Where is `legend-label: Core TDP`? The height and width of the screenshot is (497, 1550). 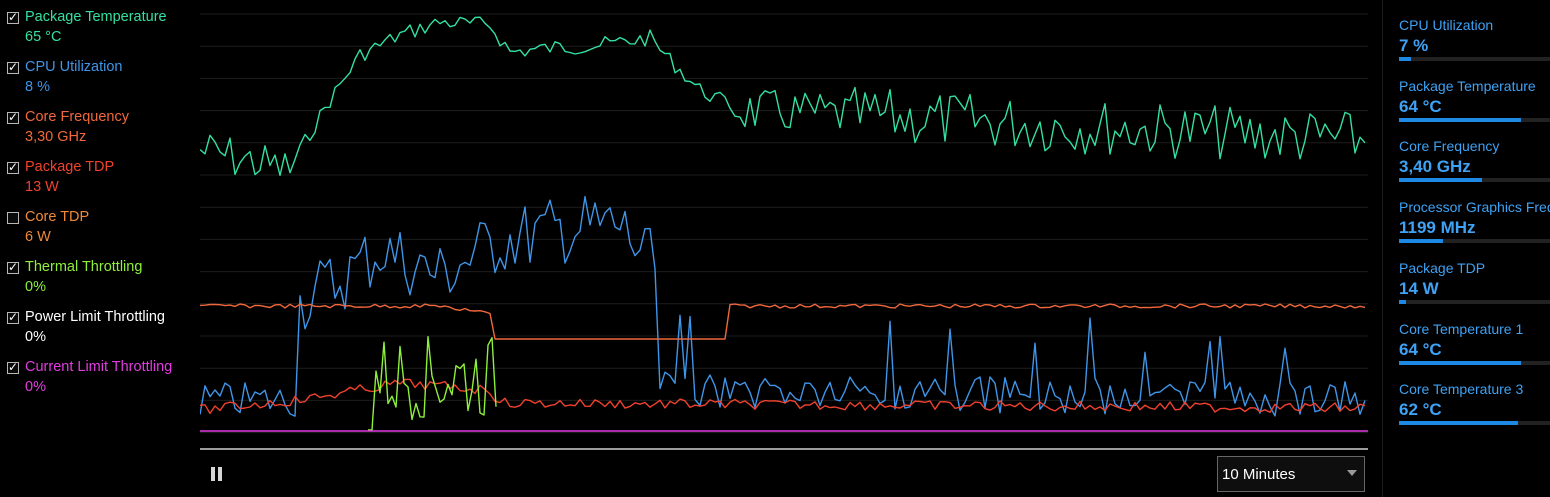
legend-label: Core TDP is located at coordinates (57, 217).